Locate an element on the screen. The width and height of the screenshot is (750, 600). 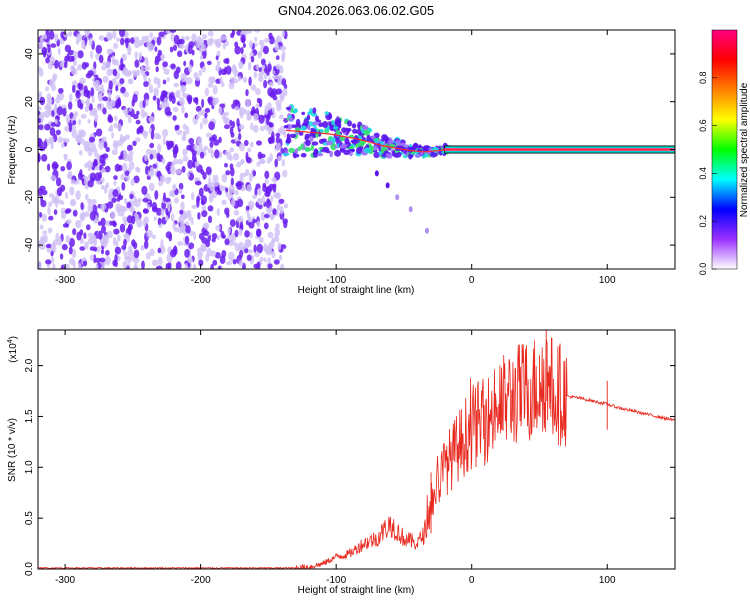
tail-point is located at coordinates (397, 197).